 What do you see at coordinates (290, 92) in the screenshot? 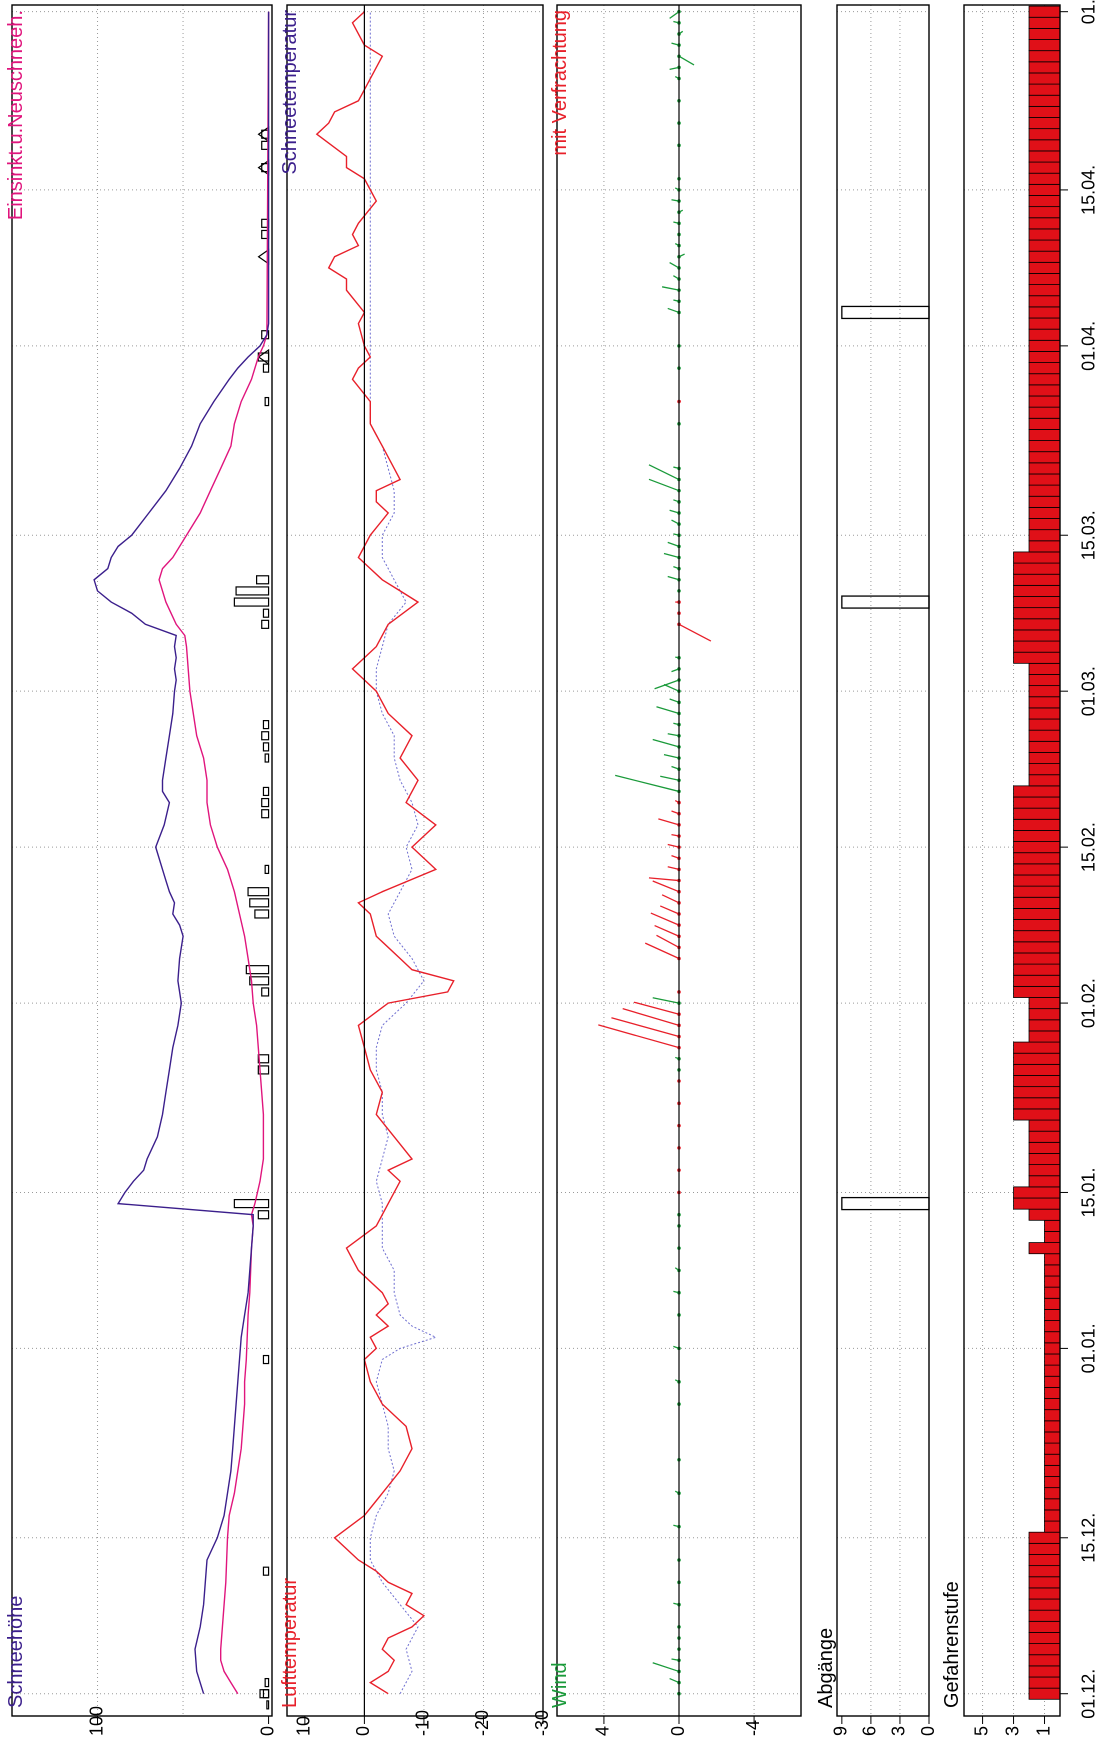
I see `temperature-right-title: Schneetemperatur` at bounding box center [290, 92].